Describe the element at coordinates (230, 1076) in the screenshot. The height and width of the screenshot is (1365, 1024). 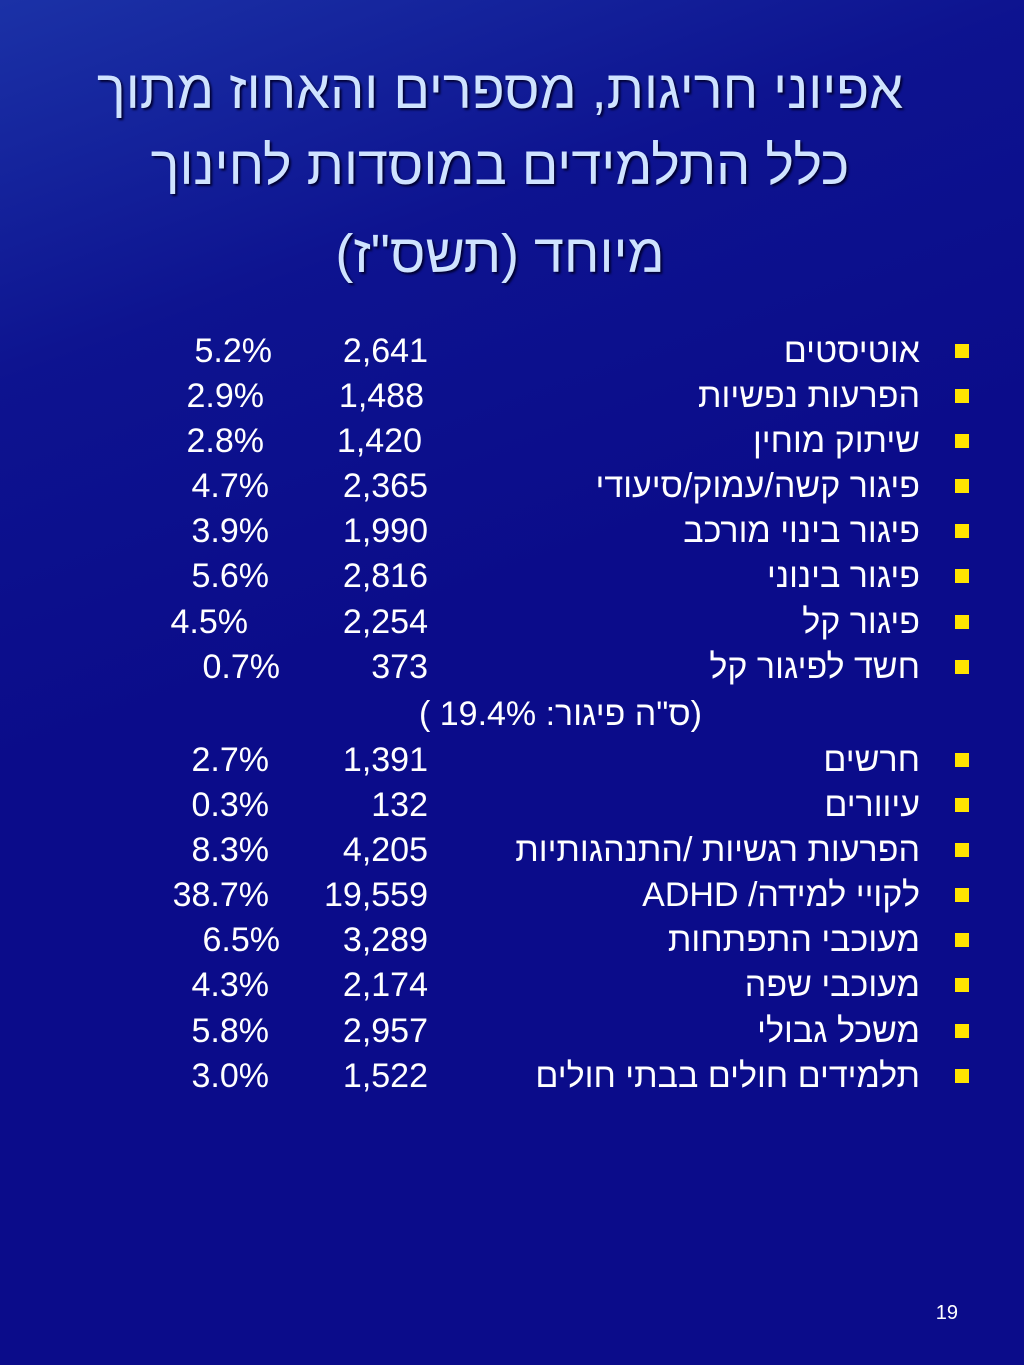
I see `item-percent: 3.0%` at that location.